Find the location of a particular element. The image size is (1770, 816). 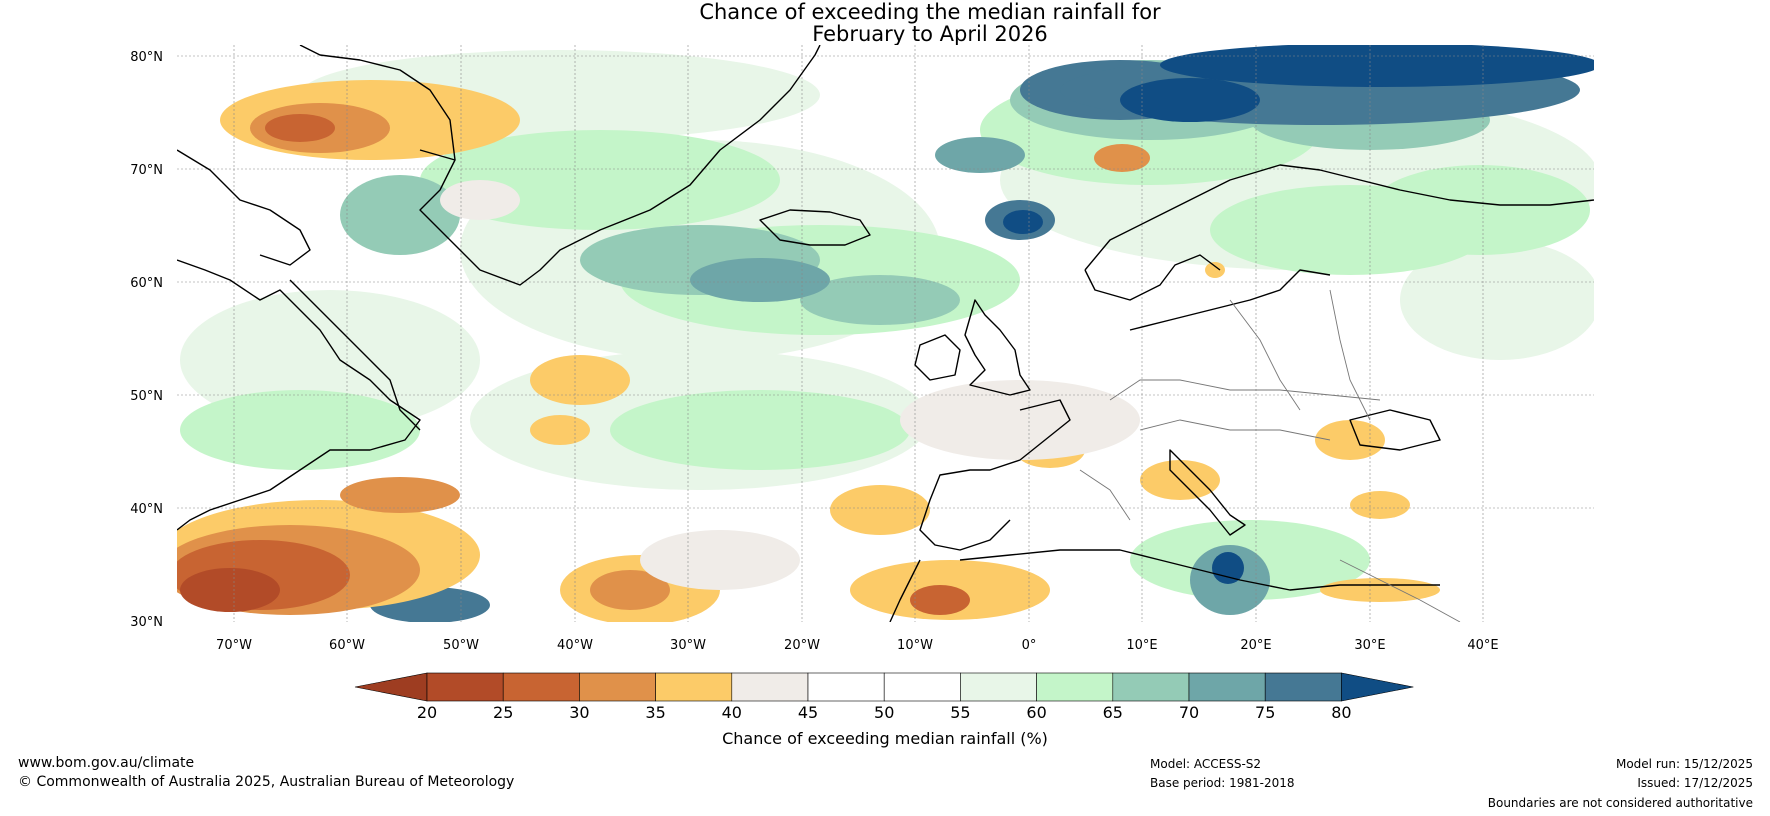

lon-label-30e: 30°E is located at coordinates (1369, 645).